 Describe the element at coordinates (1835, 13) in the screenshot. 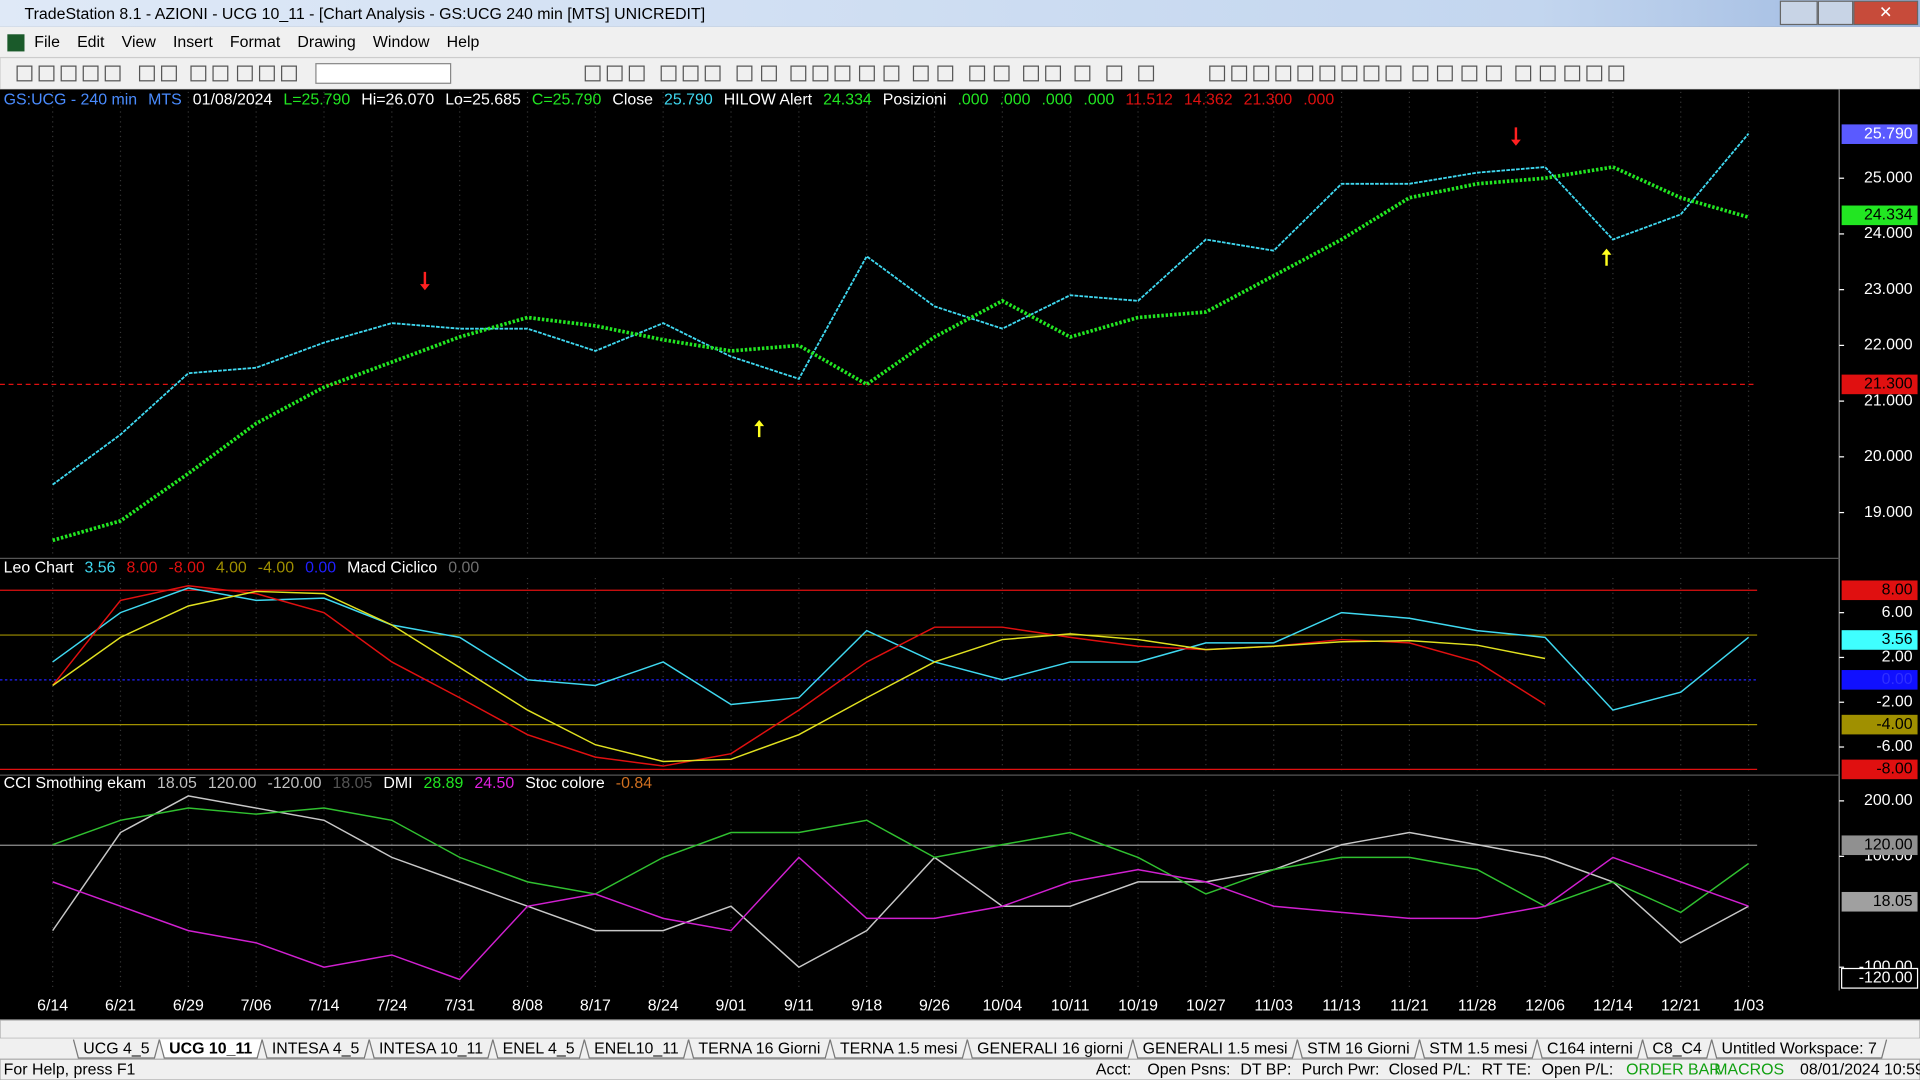

I see `maximize-button` at that location.